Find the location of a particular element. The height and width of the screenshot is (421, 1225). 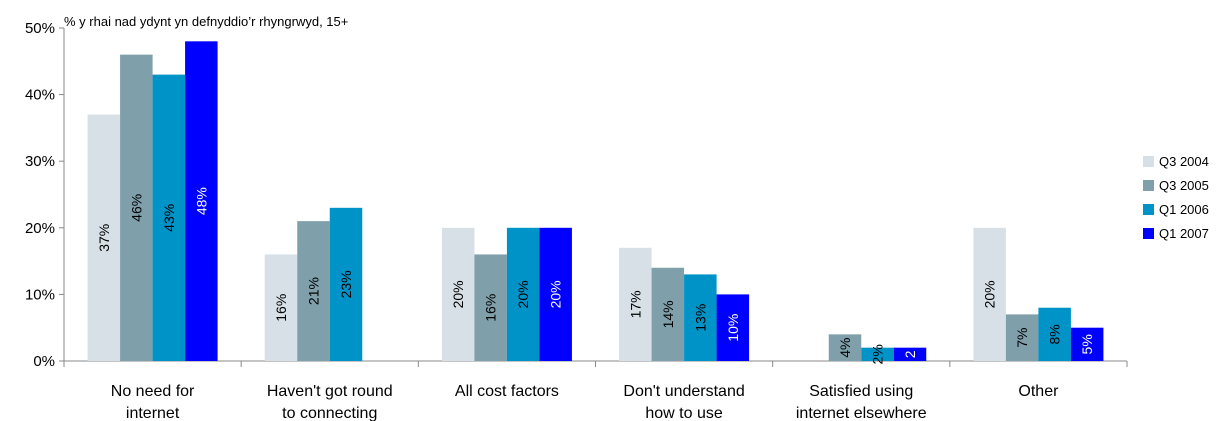

data-label: 7% is located at coordinates (1022, 338).